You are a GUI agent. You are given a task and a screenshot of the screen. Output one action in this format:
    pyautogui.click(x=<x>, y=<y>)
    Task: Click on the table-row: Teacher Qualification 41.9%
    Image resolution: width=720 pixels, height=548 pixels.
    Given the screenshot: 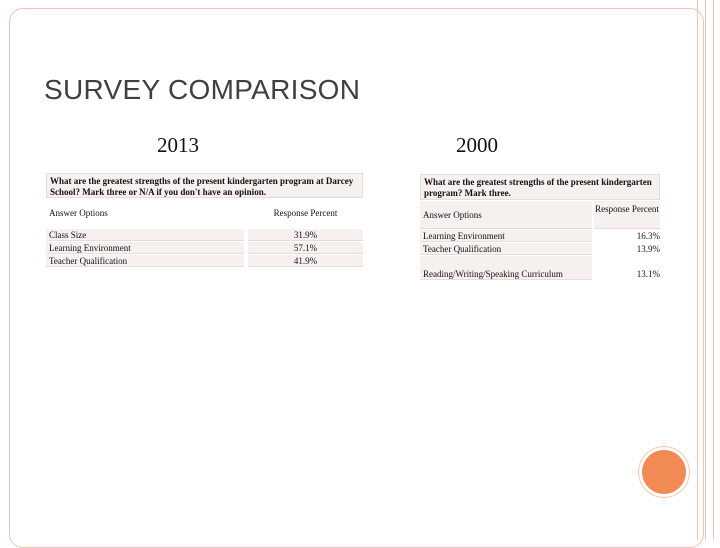 What is the action you would take?
    pyautogui.click(x=204, y=261)
    